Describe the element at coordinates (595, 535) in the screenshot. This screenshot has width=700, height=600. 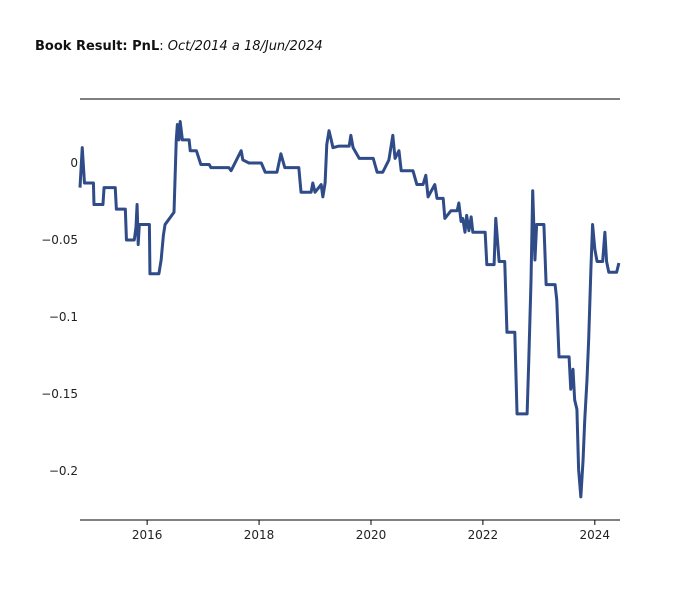
I see `x-tick-label: 2024` at that location.